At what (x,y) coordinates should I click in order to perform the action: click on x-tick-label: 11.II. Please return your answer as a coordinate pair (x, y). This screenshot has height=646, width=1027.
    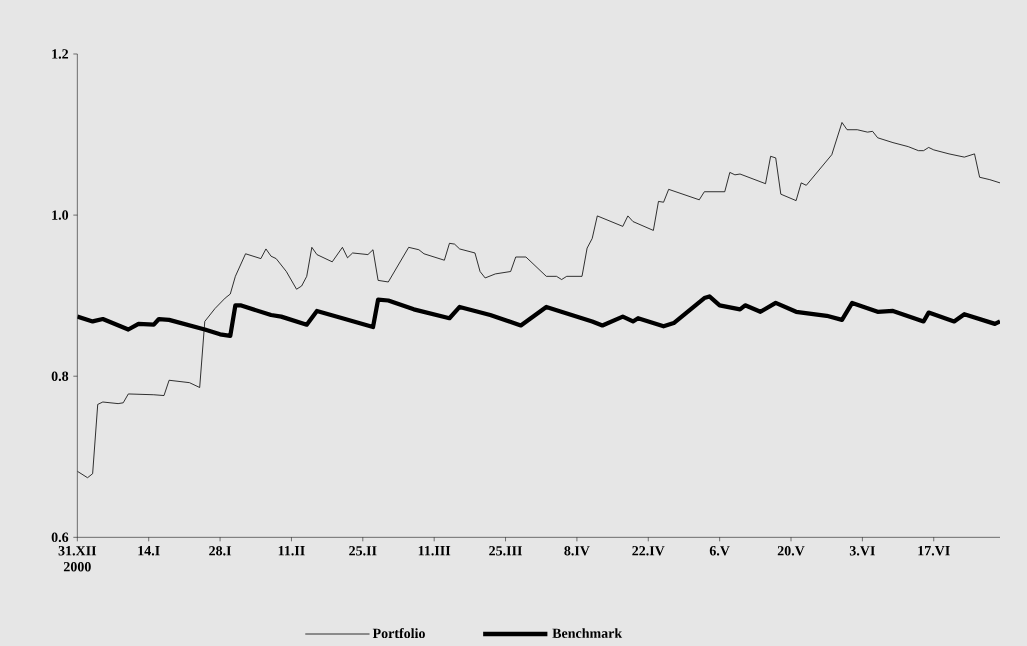
    Looking at the image, I should click on (291, 551).